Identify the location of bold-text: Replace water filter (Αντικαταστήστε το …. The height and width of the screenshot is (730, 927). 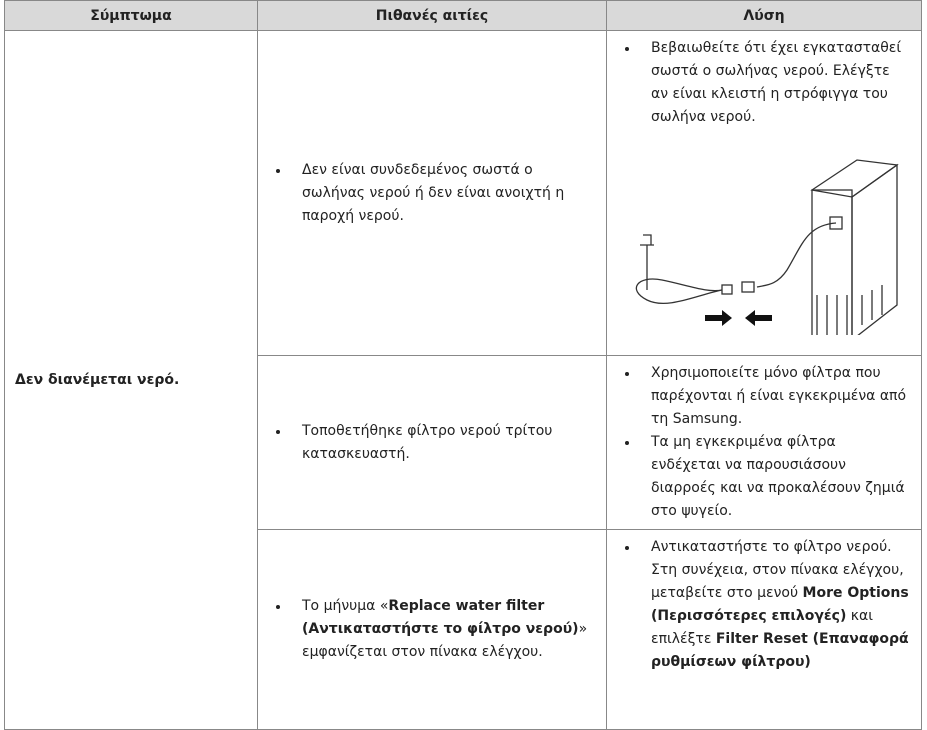
(440, 617).